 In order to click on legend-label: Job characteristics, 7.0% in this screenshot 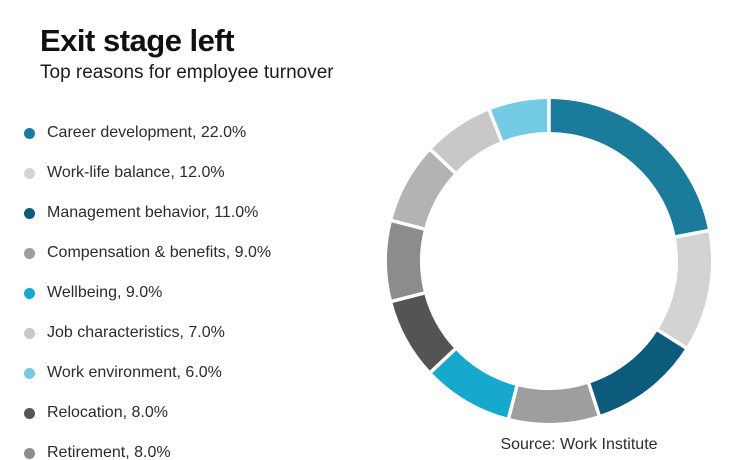, I will do `click(136, 332)`.